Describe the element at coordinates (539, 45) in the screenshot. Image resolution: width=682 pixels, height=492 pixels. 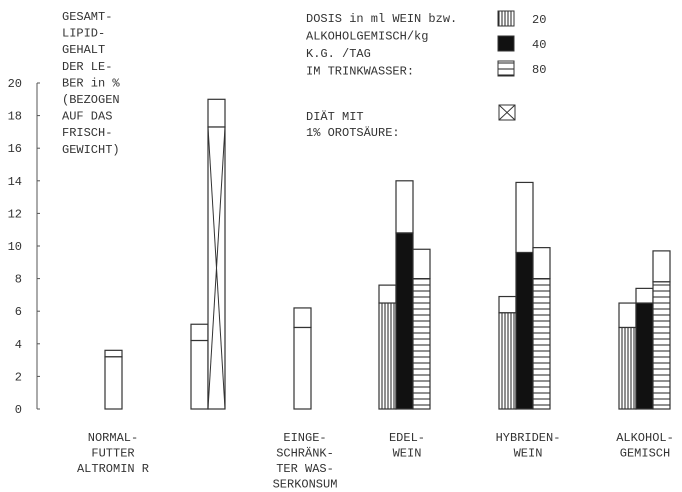
I see `legend-label: 40` at that location.